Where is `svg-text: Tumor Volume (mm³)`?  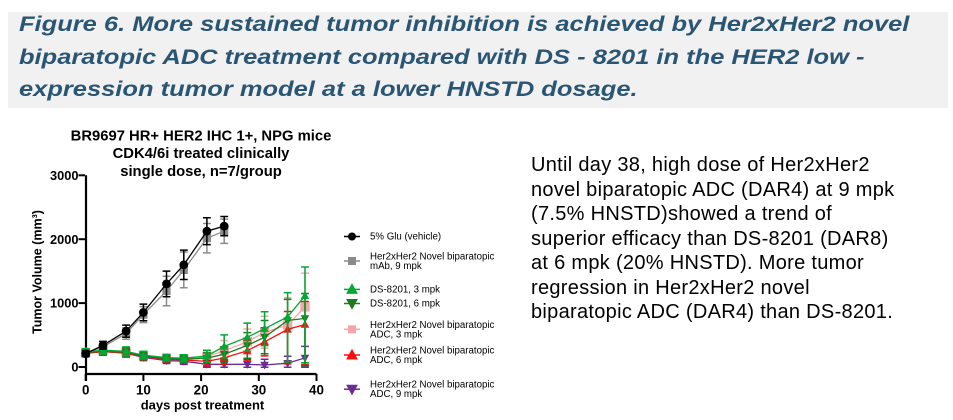
svg-text: Tumor Volume (mm³) is located at coordinates (38, 272).